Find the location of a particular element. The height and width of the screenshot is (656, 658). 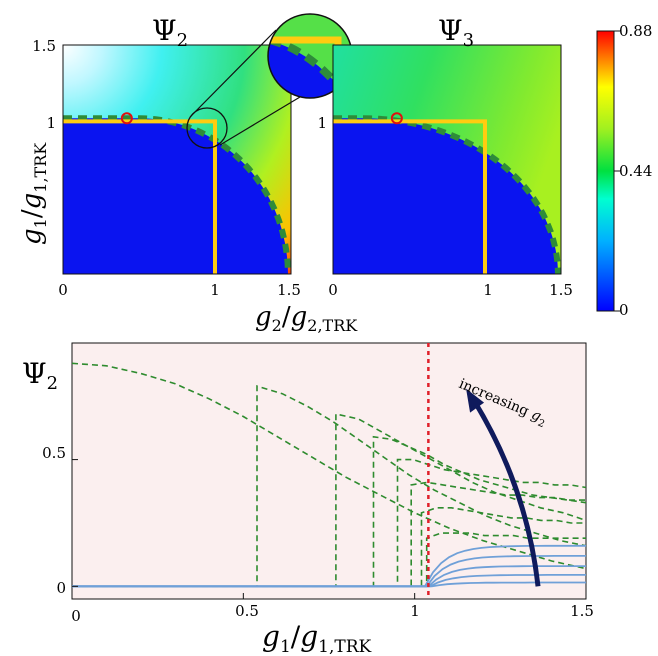

heatmap-psi3-xtick-0: 0 is located at coordinates (333, 290).